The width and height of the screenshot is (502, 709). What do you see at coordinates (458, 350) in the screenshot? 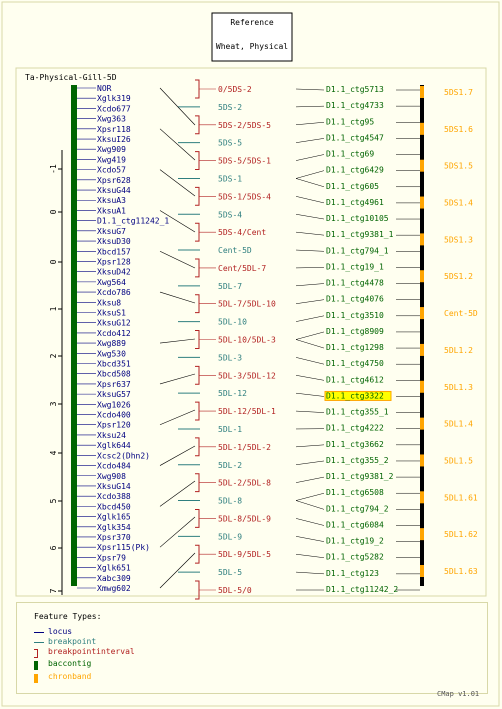
I see `chronband-label: 5DL1.2` at bounding box center [458, 350].